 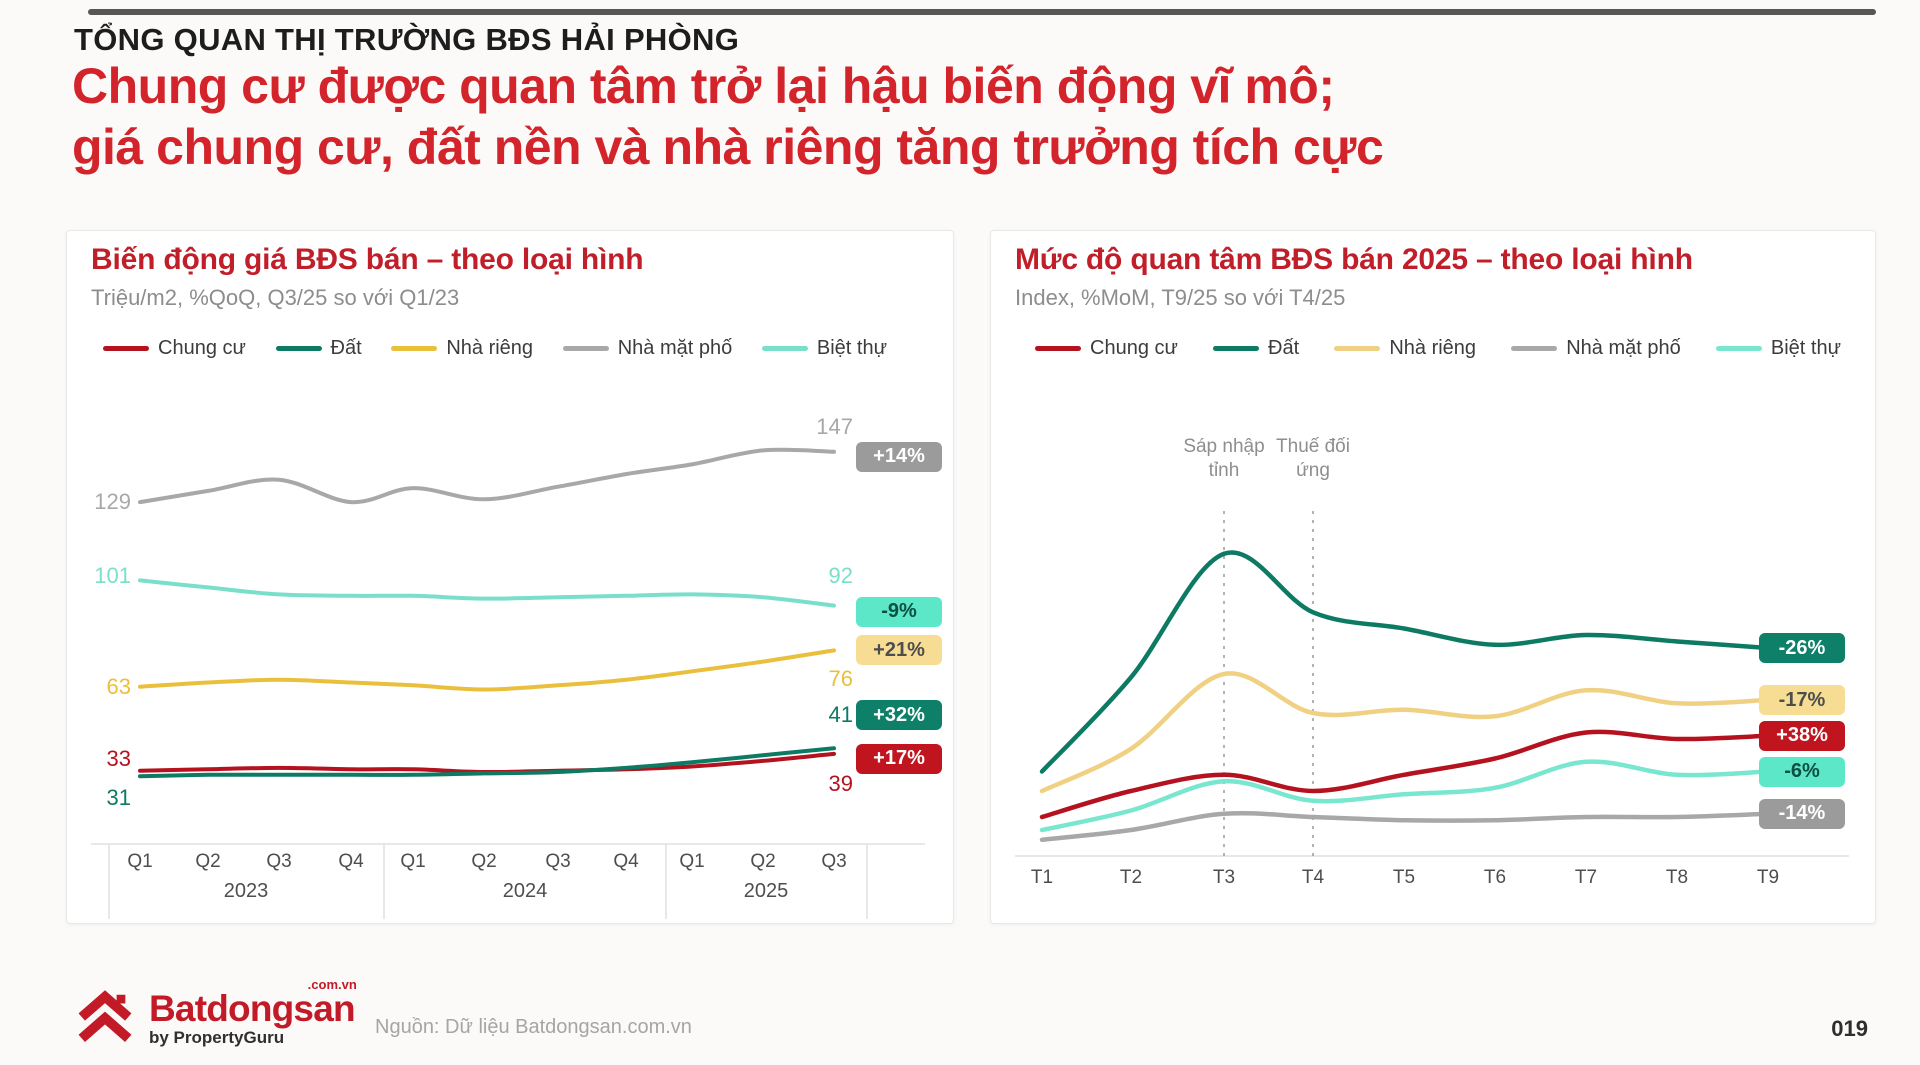 I want to click on x-tick-8: Q1, so click(x=692, y=861).